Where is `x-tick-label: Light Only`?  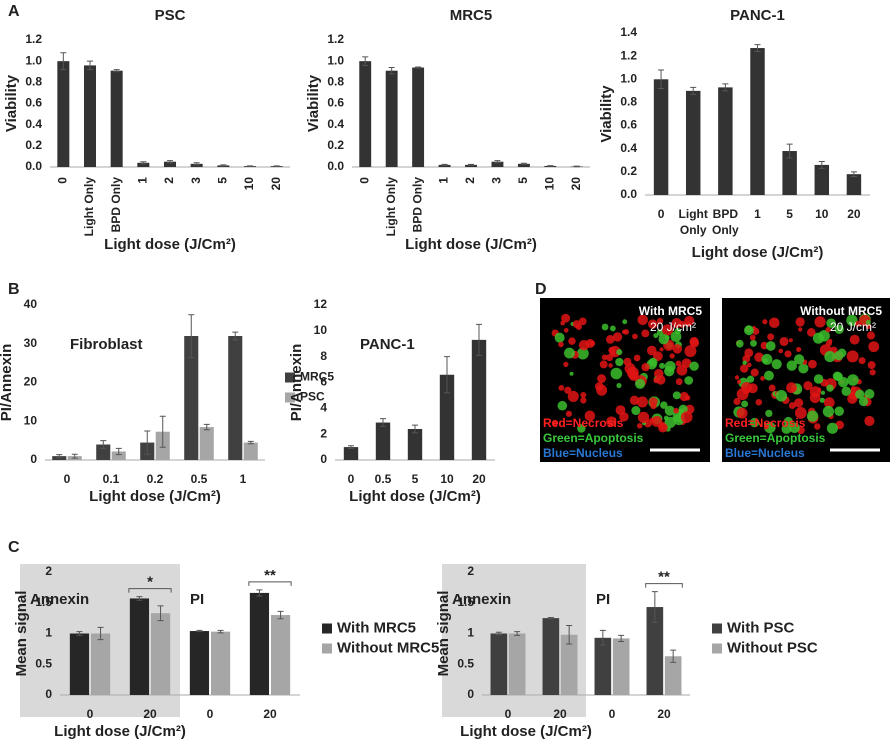 x-tick-label: Light Only is located at coordinates (391, 207).